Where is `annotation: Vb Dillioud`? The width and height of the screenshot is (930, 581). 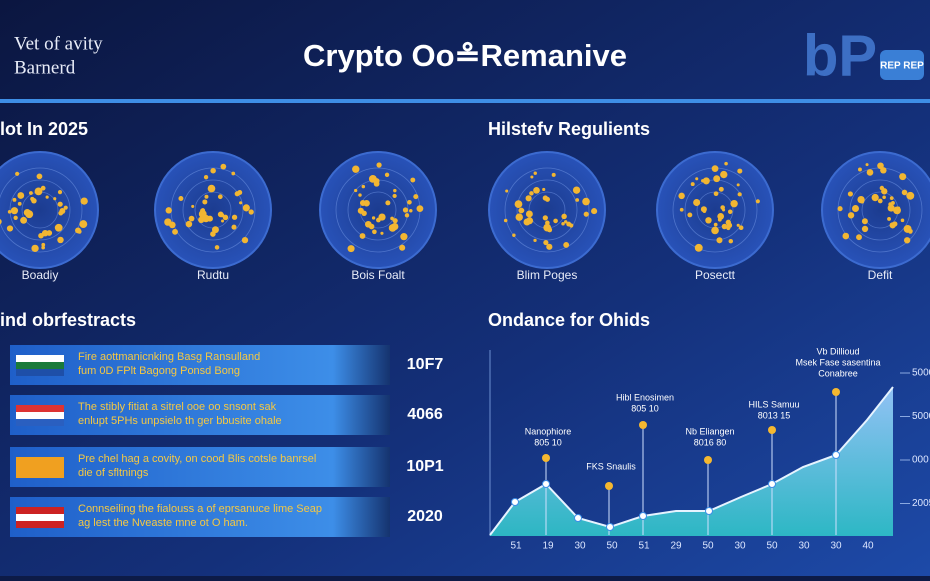 annotation: Vb Dillioud is located at coordinates (837, 351).